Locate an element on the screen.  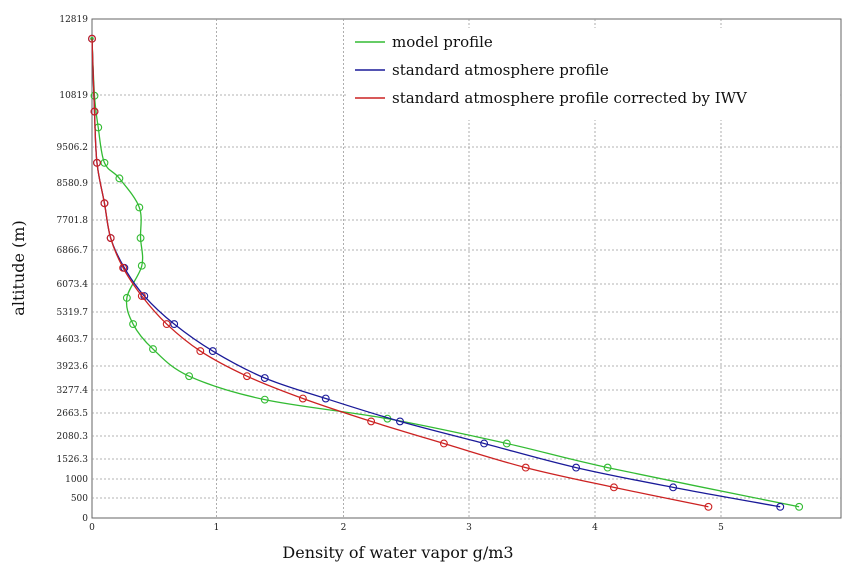
y-tick-label: 3277.4 is located at coordinates (73, 391).